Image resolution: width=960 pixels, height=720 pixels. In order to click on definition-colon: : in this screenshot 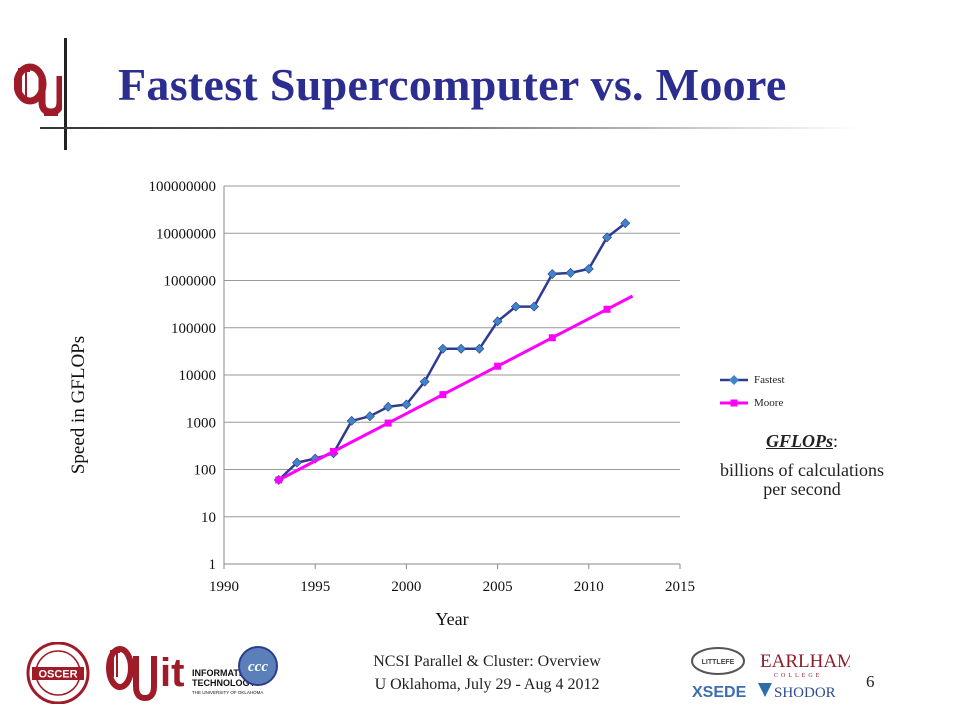, I will do `click(835, 441)`.